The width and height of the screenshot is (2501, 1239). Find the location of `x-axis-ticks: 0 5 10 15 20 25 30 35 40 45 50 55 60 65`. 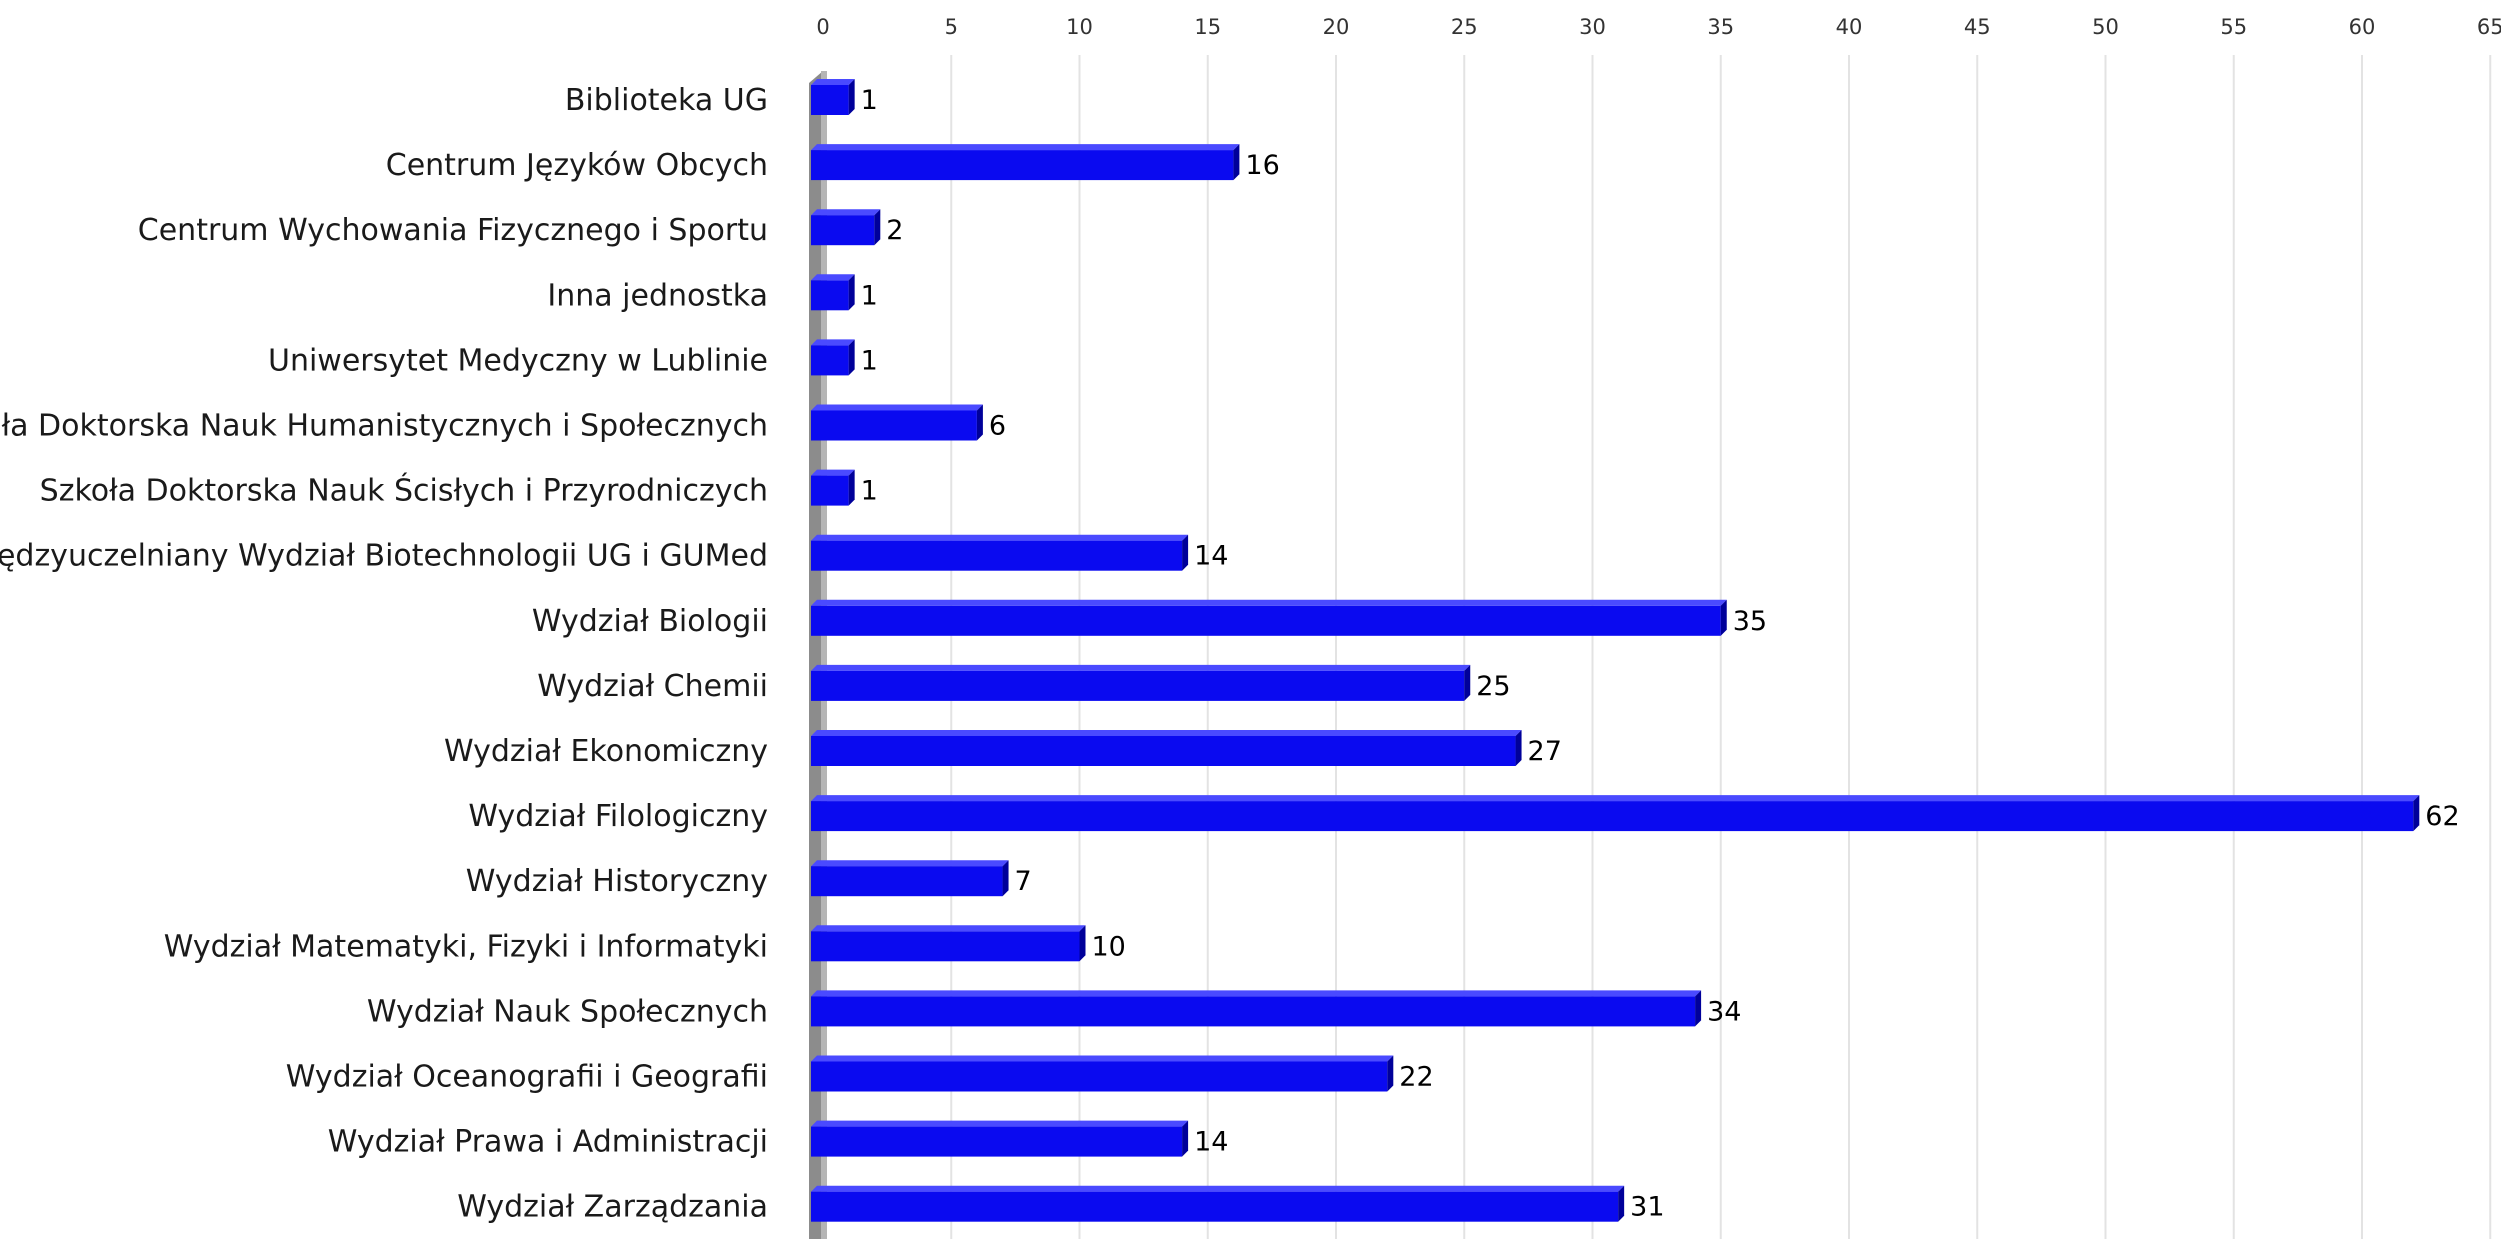

x-axis-ticks: 0 5 10 15 20 25 30 35 40 45 50 55 60 65 is located at coordinates (1658, 27).